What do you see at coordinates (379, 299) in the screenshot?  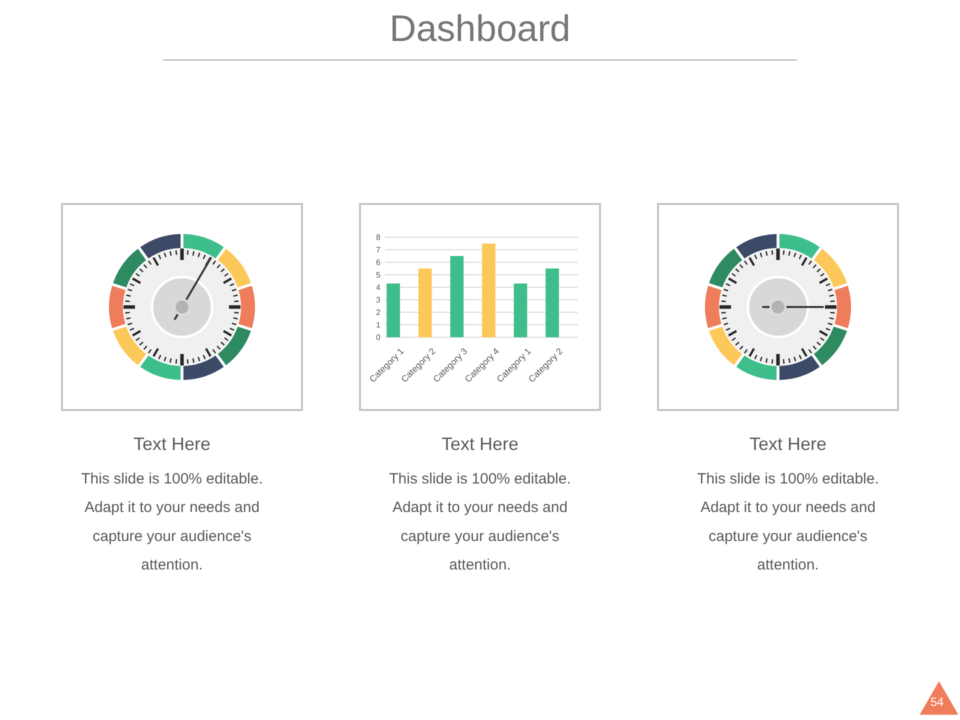 I see `y-tick-label: 3` at bounding box center [379, 299].